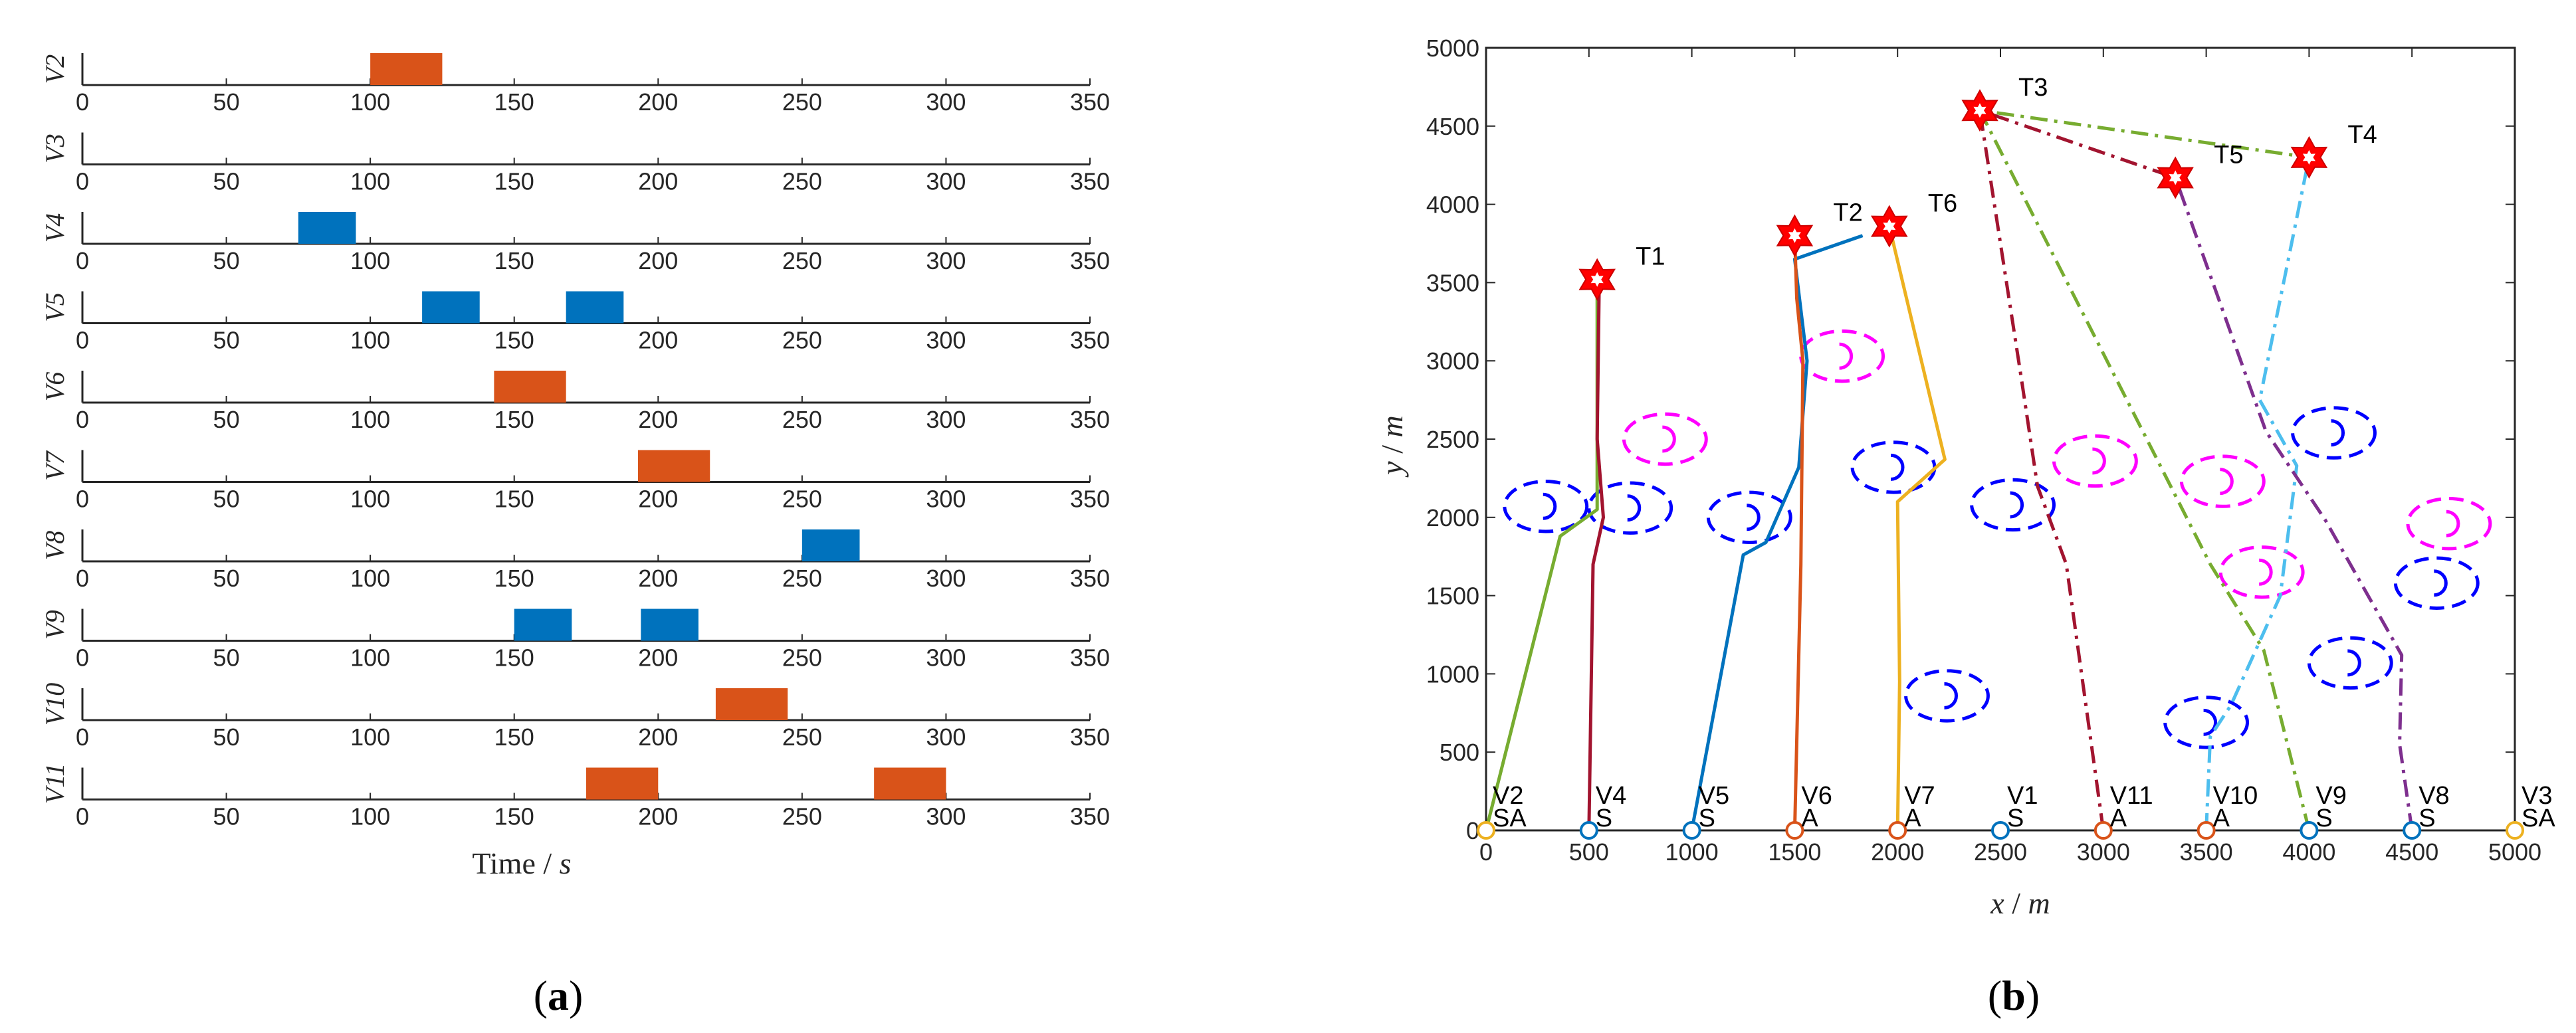 This screenshot has width=2576, height=1033. Describe the element at coordinates (2020, 903) in the screenshot. I see `trajectory-xlabel: x / m` at that location.